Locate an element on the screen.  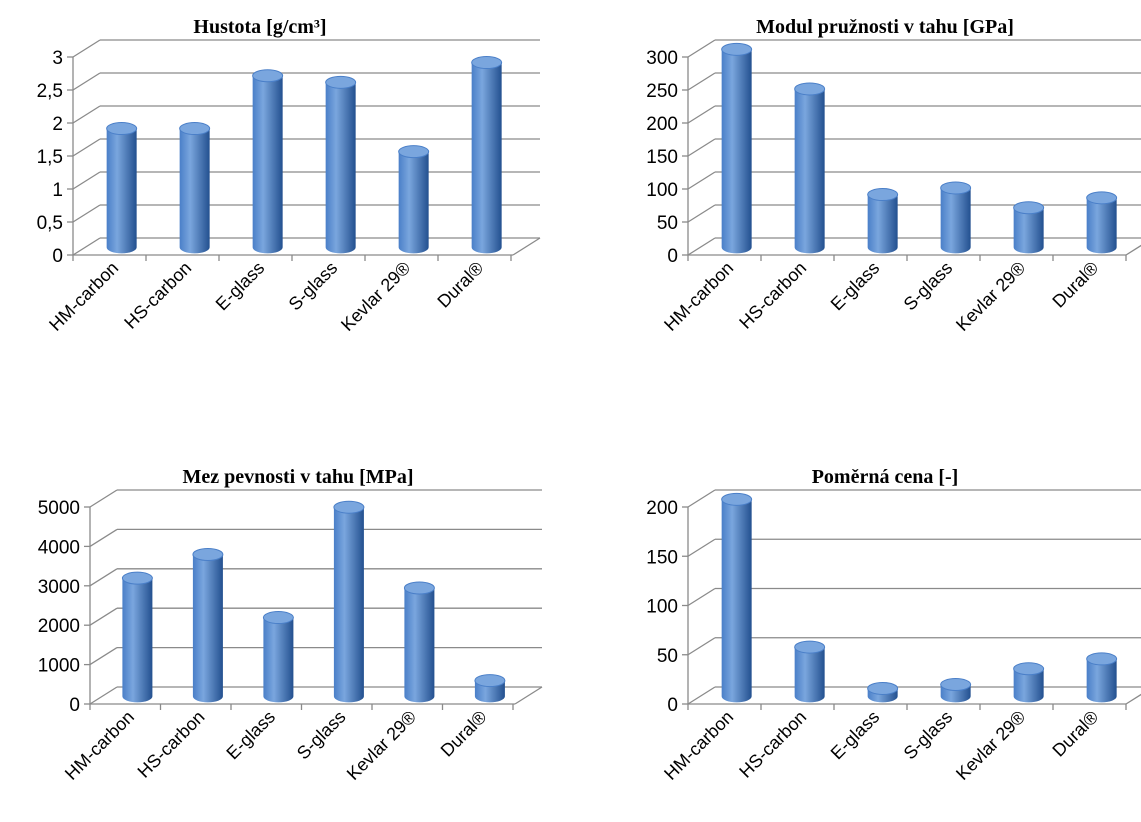
y-tick-label: 1000 is located at coordinates (59, 666).